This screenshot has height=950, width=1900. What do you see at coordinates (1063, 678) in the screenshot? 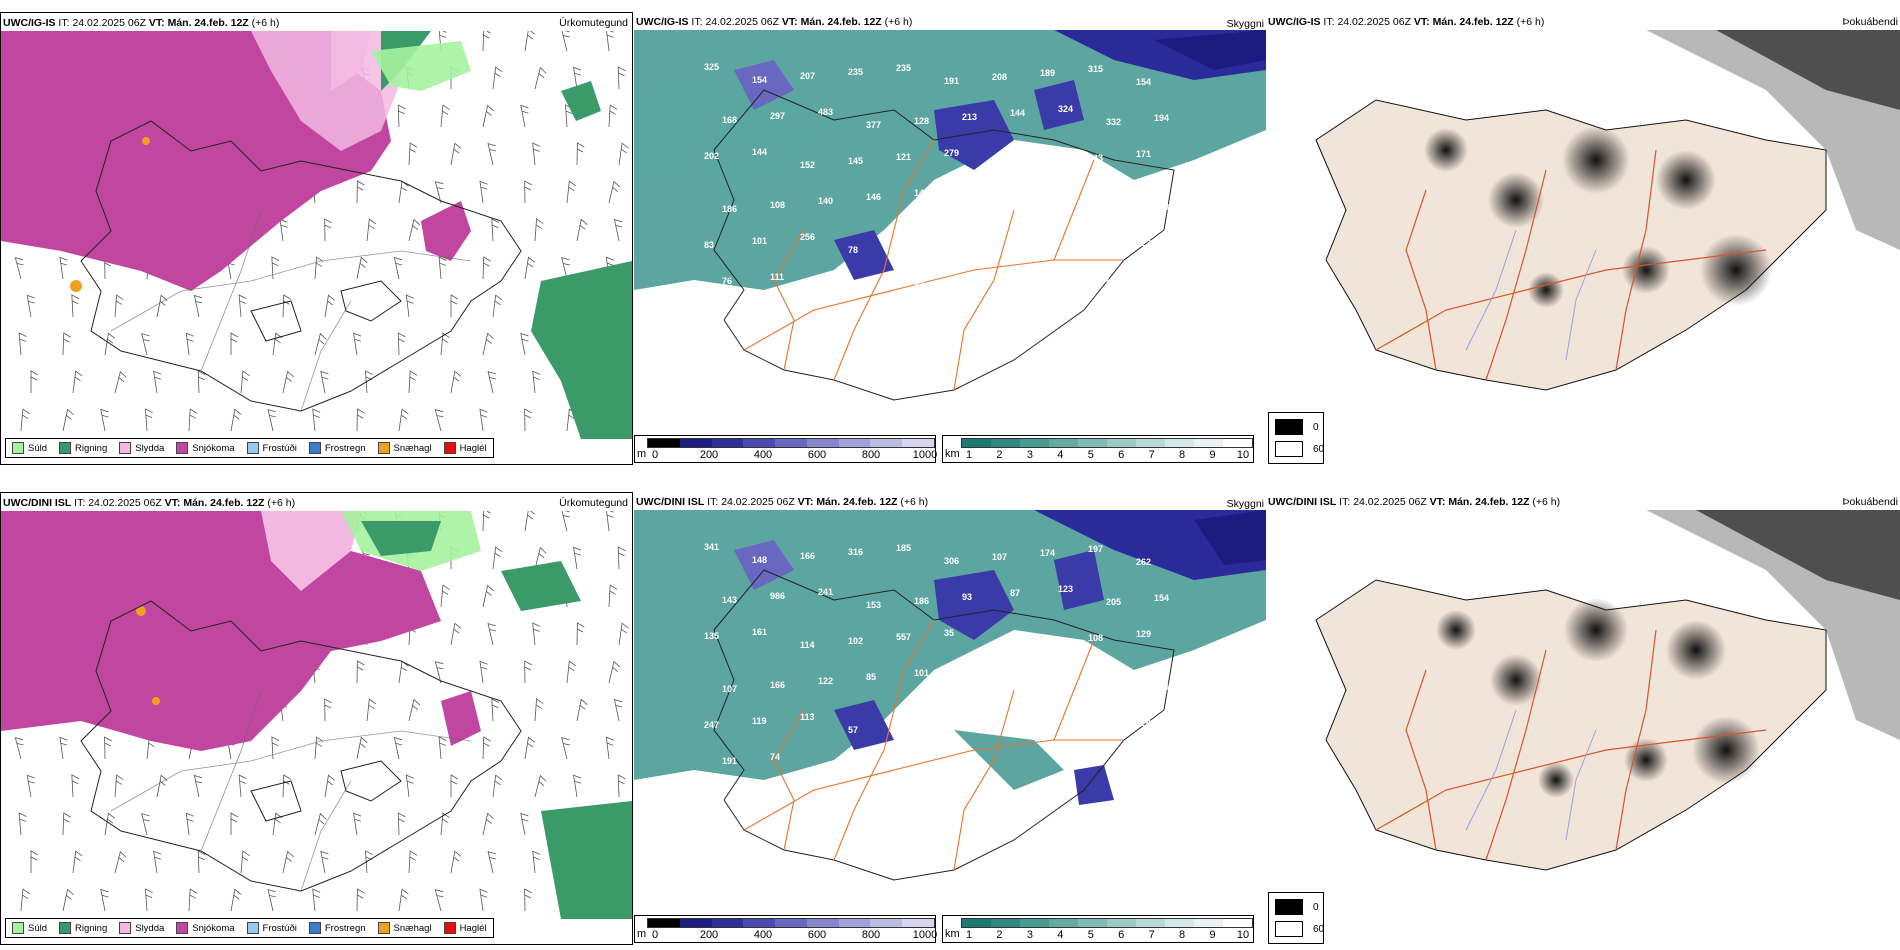
I see `cloud-base-value: 53` at bounding box center [1063, 678].